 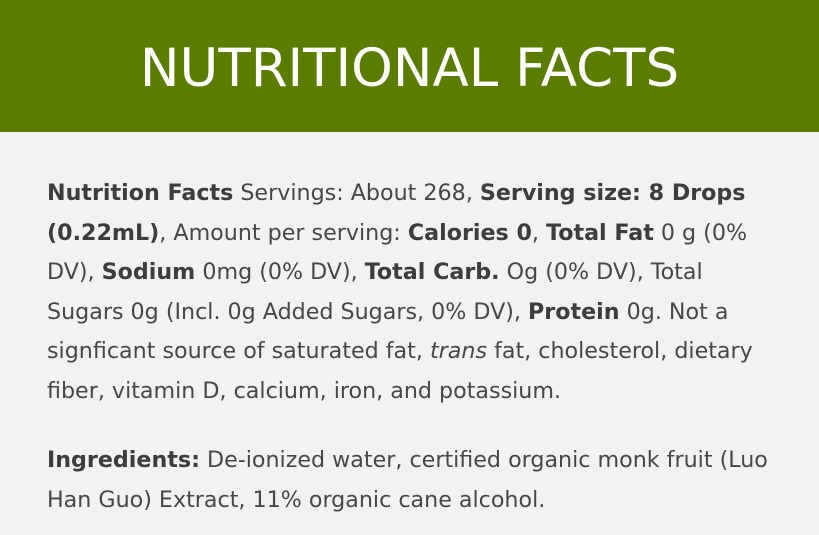 I want to click on protein-label: Protein, so click(x=574, y=311).